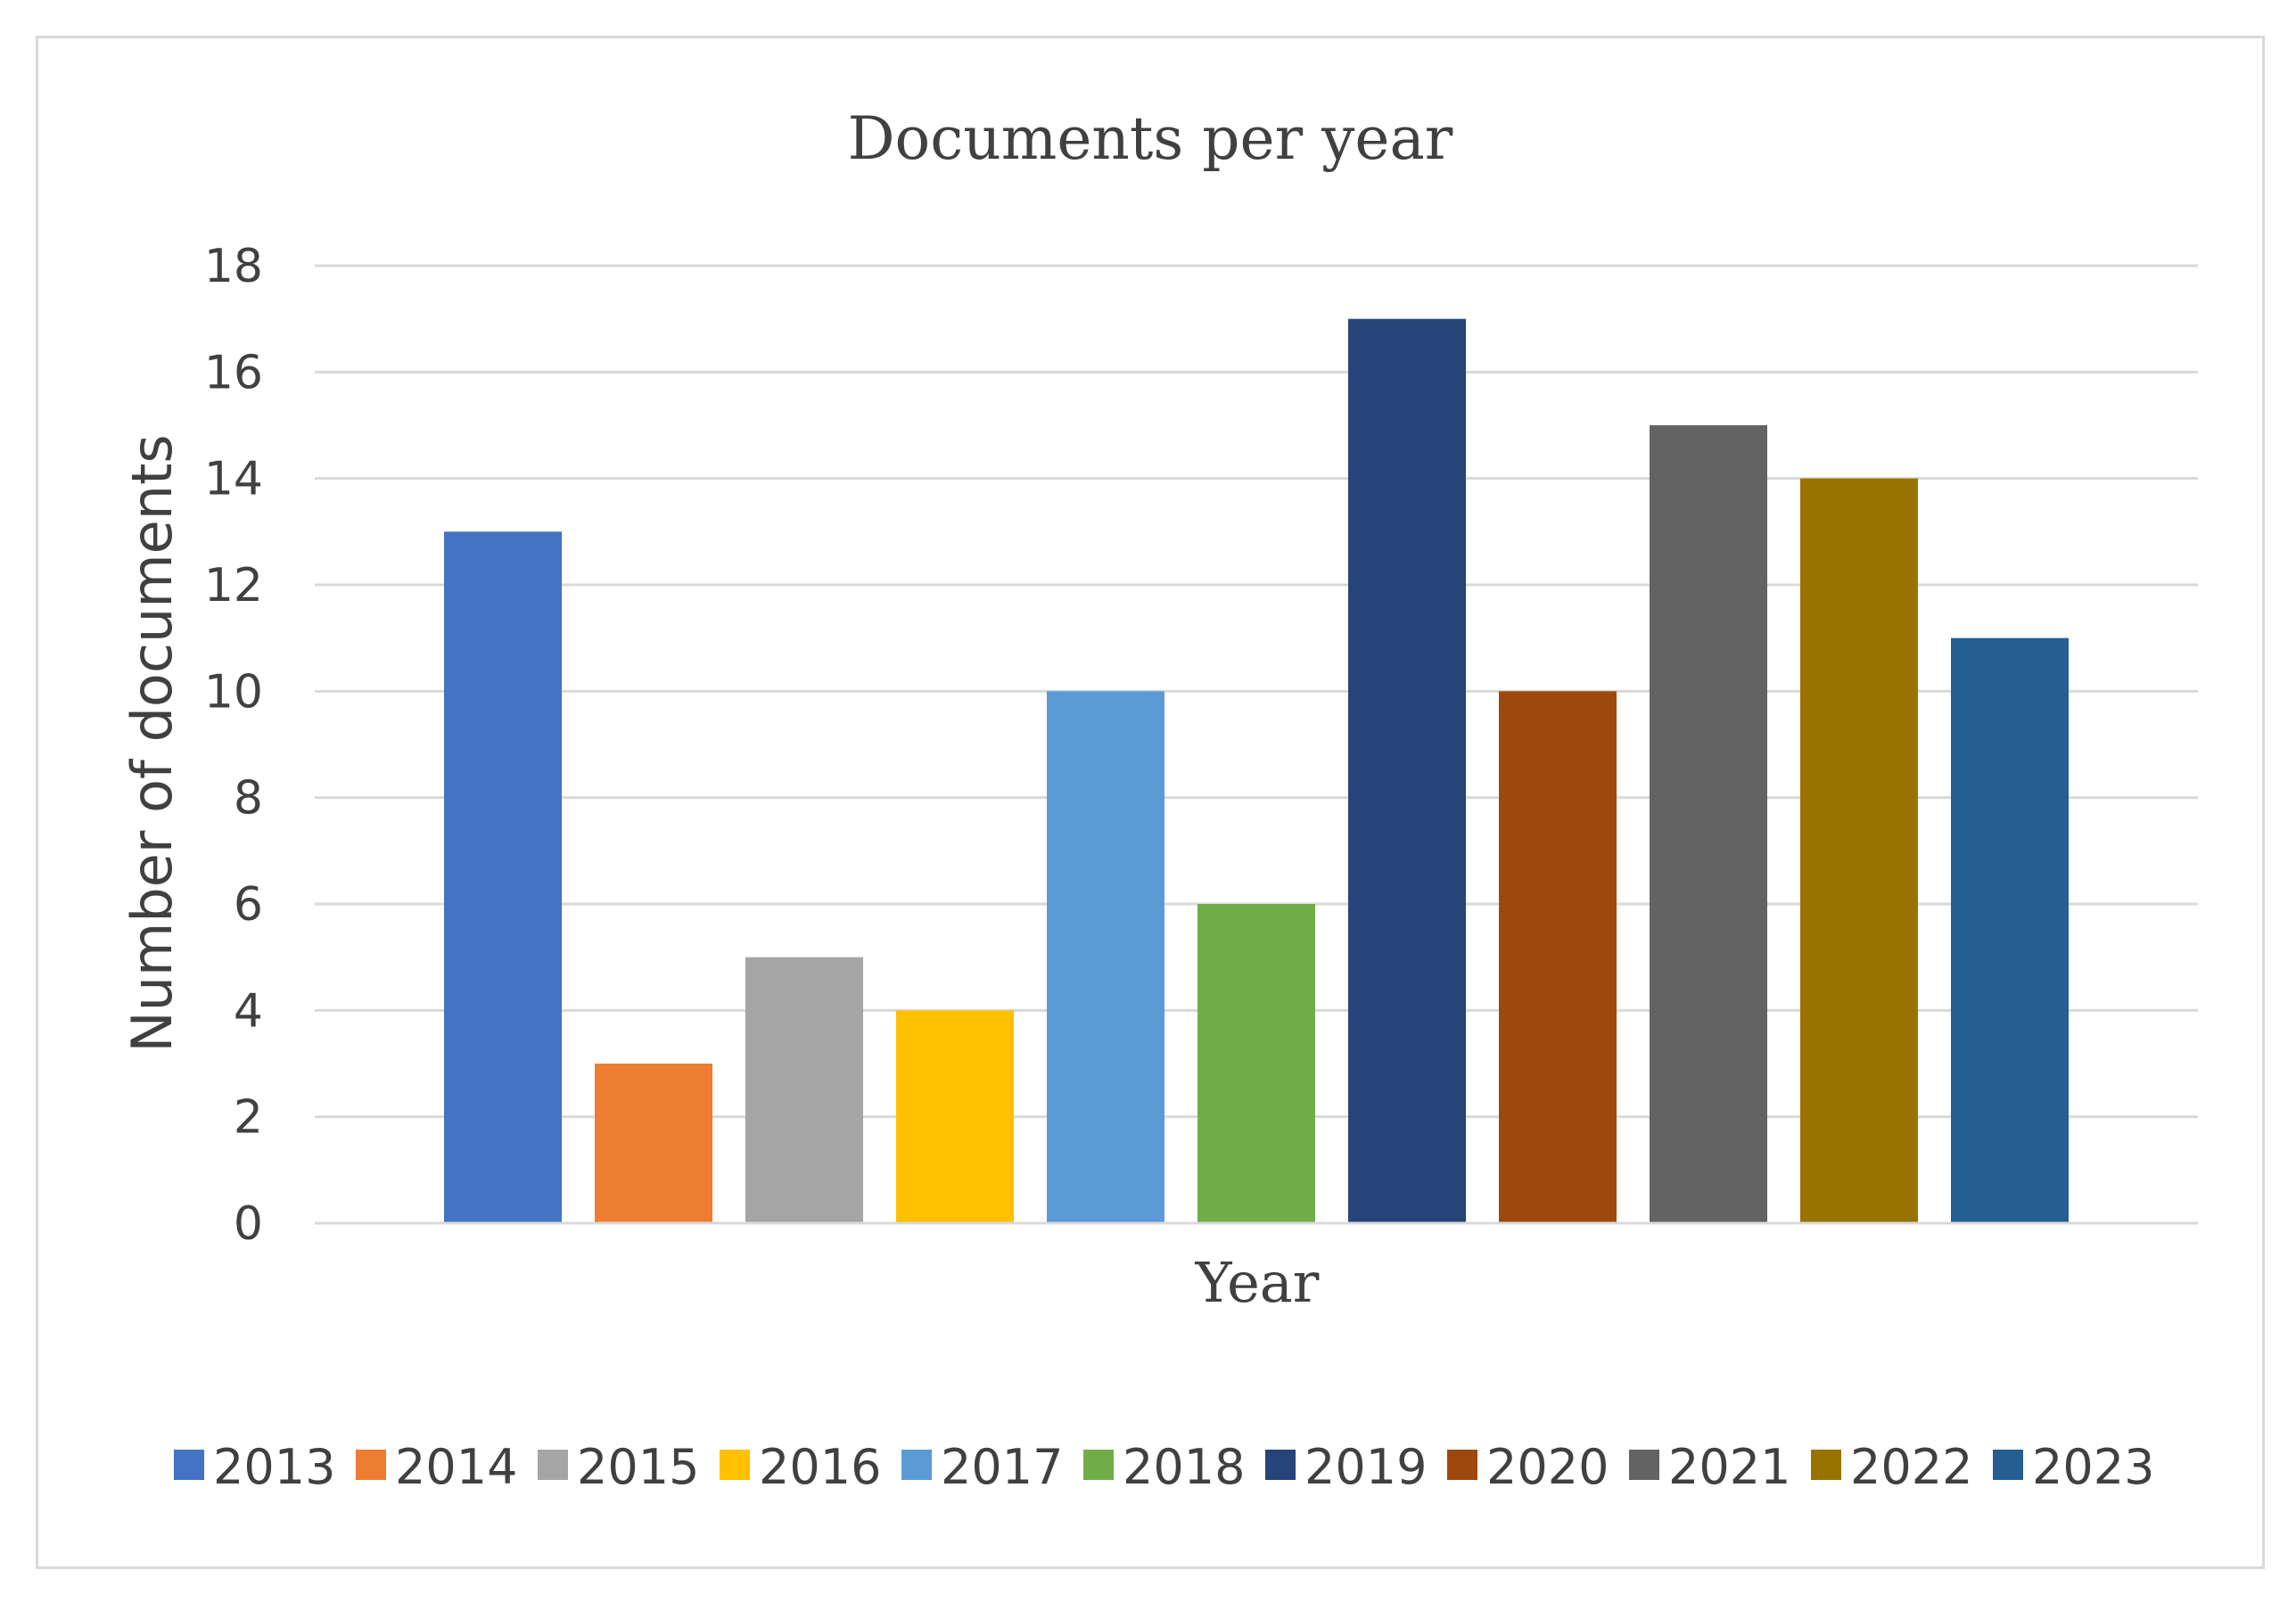 The width and height of the screenshot is (2296, 1611). I want to click on bar-2020, so click(1558, 957).